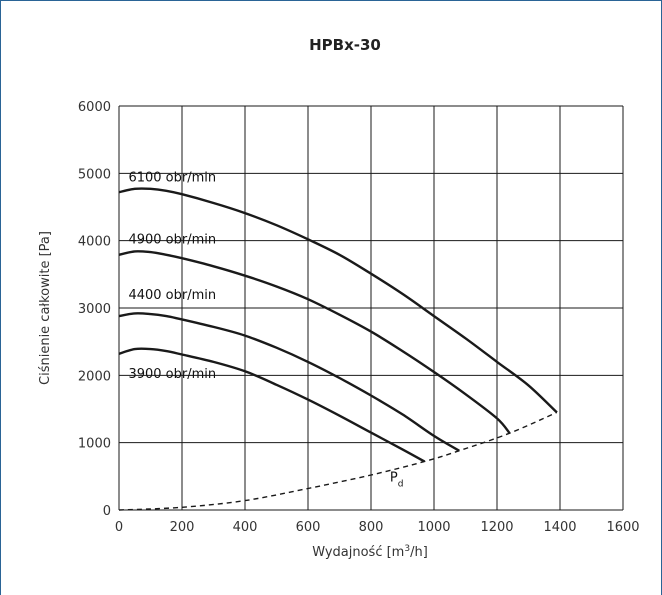  I want to click on series-line-pd, so click(338, 461).